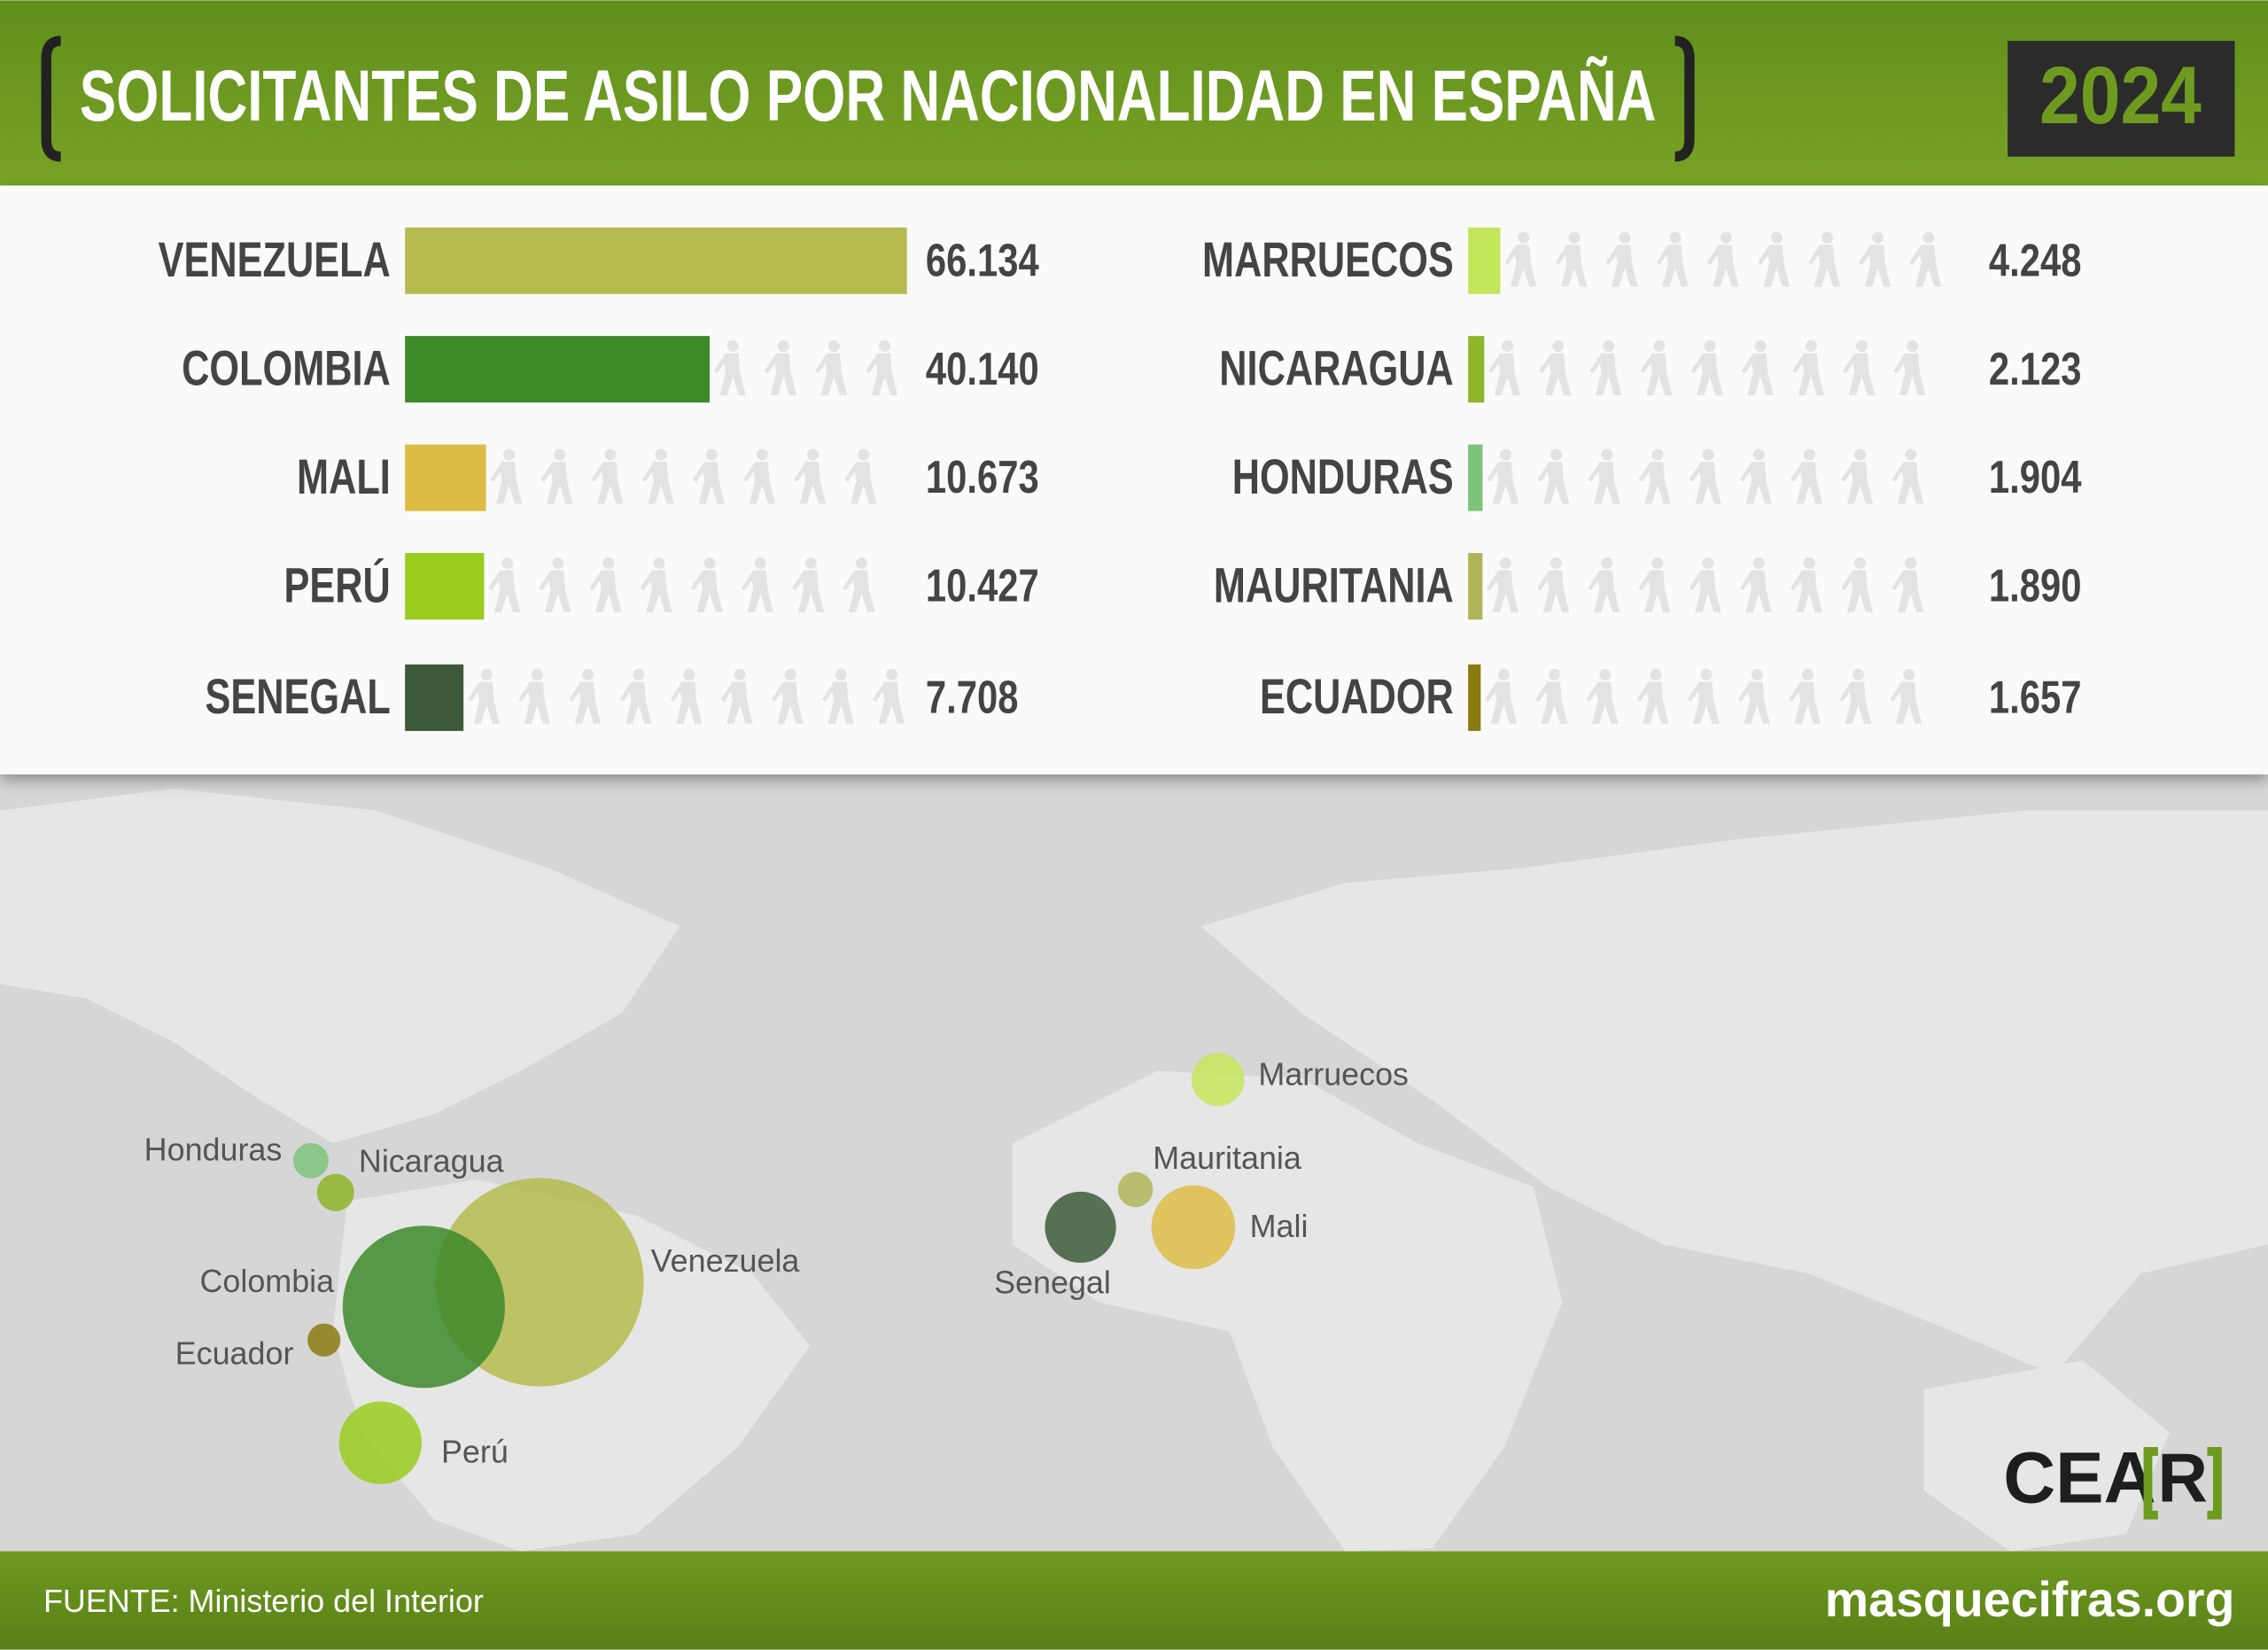  What do you see at coordinates (275, 259) in the screenshot?
I see `category-label: VENEZUELA` at bounding box center [275, 259].